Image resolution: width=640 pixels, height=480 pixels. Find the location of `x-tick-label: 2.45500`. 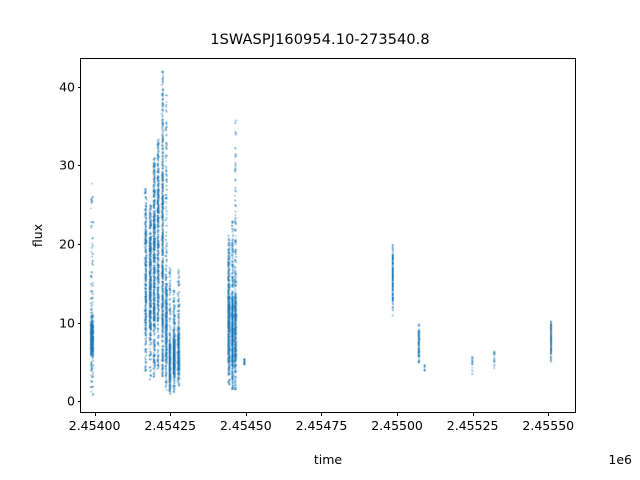

x-tick-label: 2.45500 is located at coordinates (397, 425).